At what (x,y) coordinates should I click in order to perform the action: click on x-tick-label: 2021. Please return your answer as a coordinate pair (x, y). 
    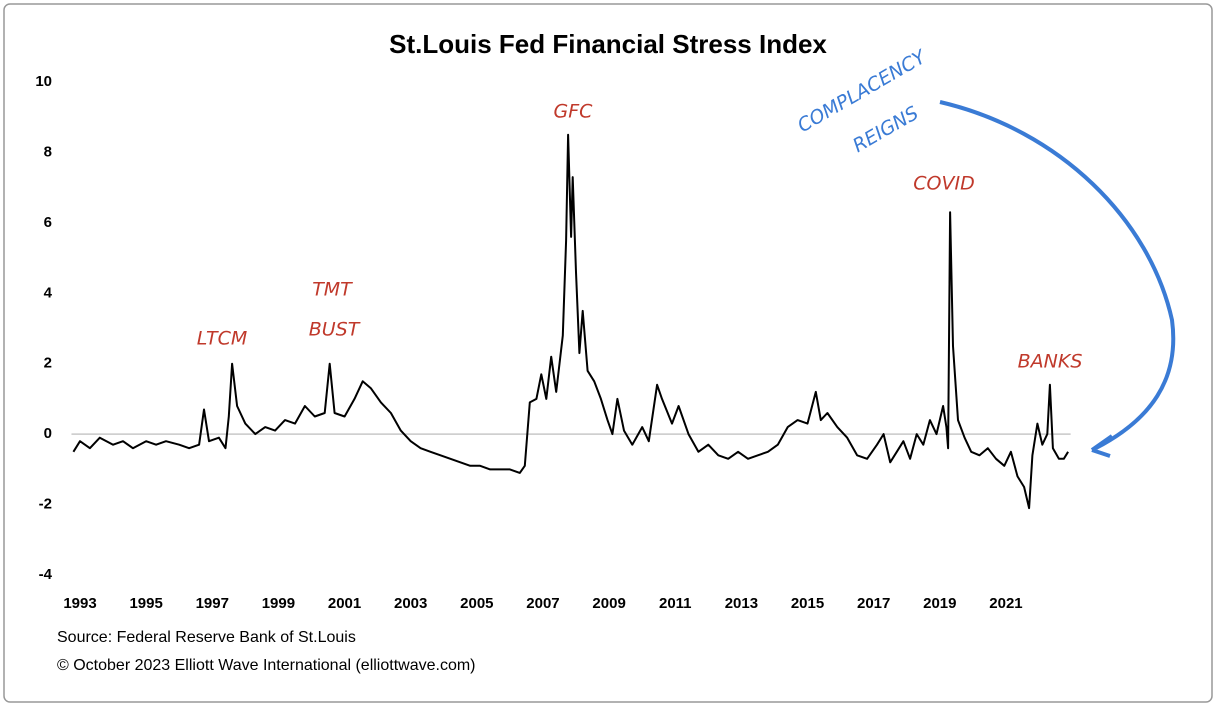
    Looking at the image, I should click on (1005, 603).